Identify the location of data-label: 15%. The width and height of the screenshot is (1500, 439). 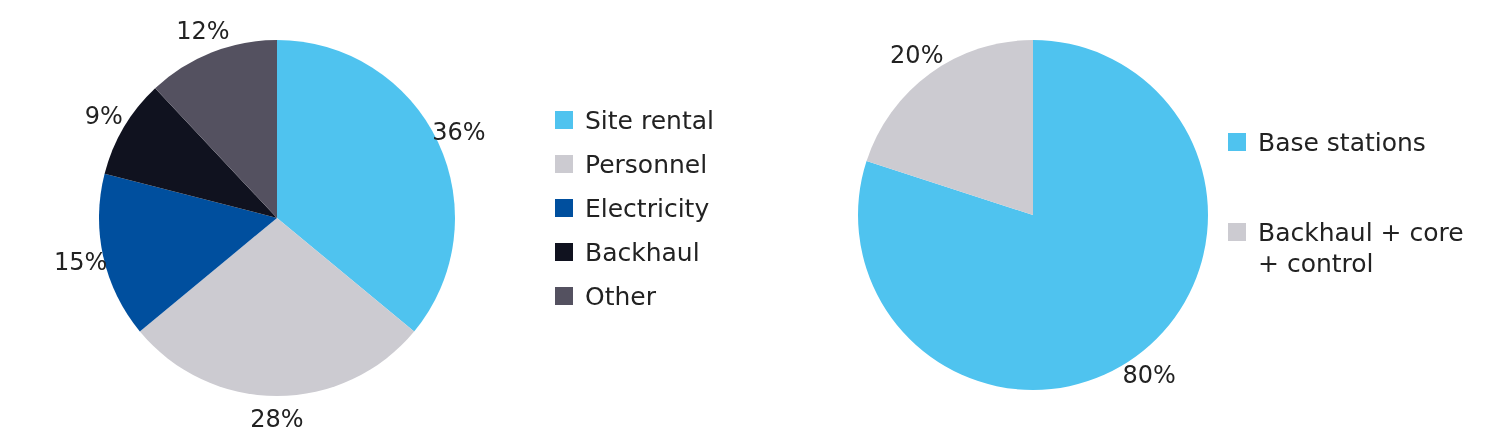
(81, 261).